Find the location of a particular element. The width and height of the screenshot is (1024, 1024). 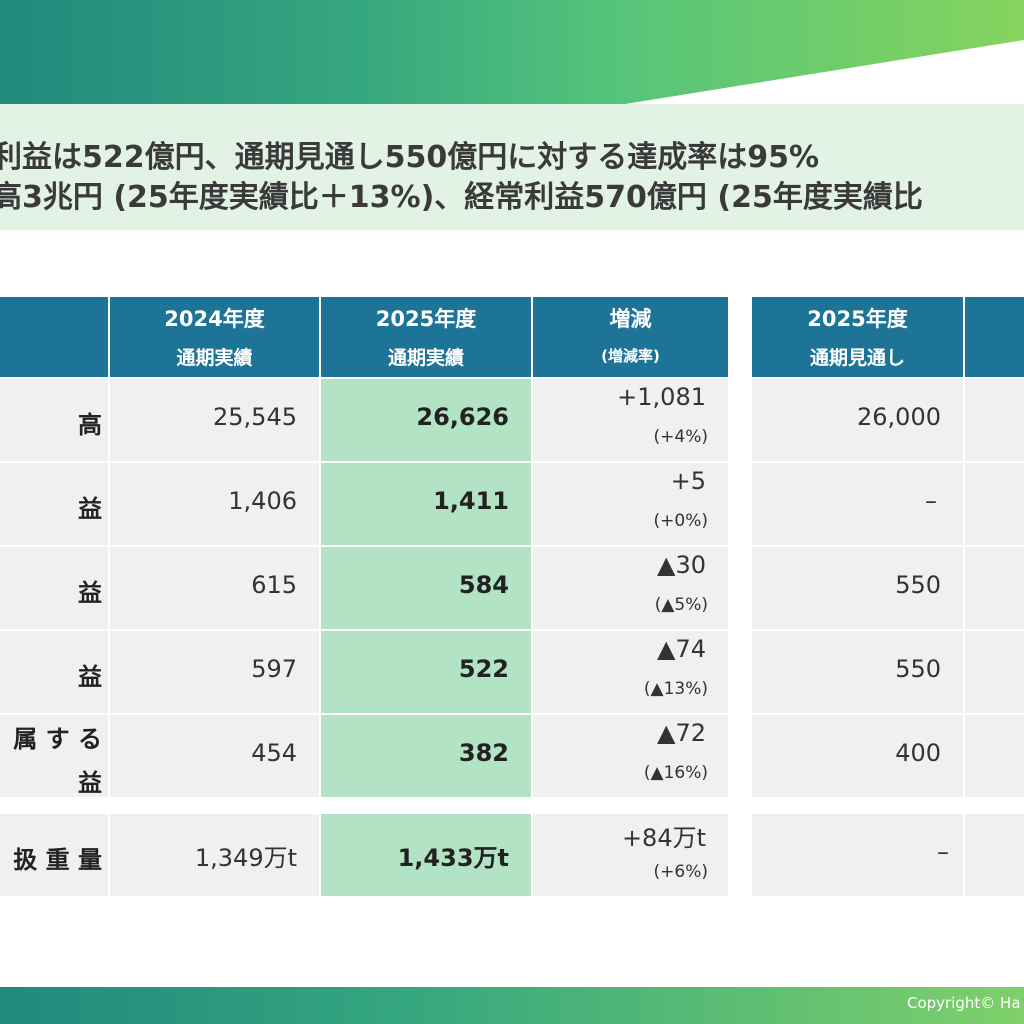

cell-fy2024-value: 1,406 is located at coordinates (262, 501).